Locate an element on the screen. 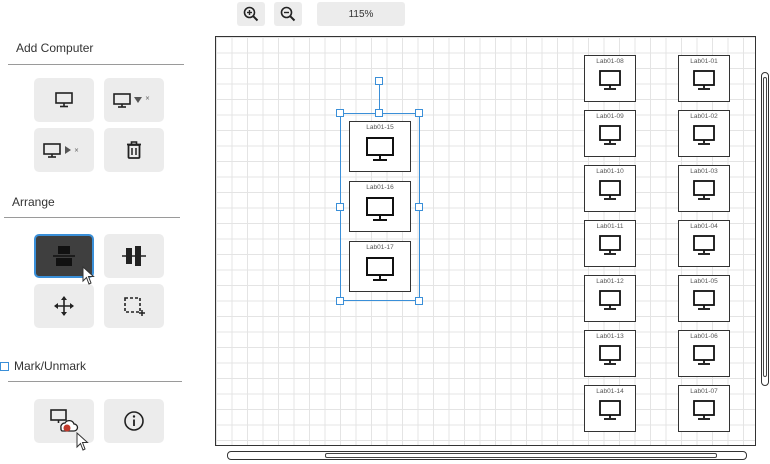 This screenshot has height=464, width=770. computer-label: Lab01-12 is located at coordinates (610, 281).